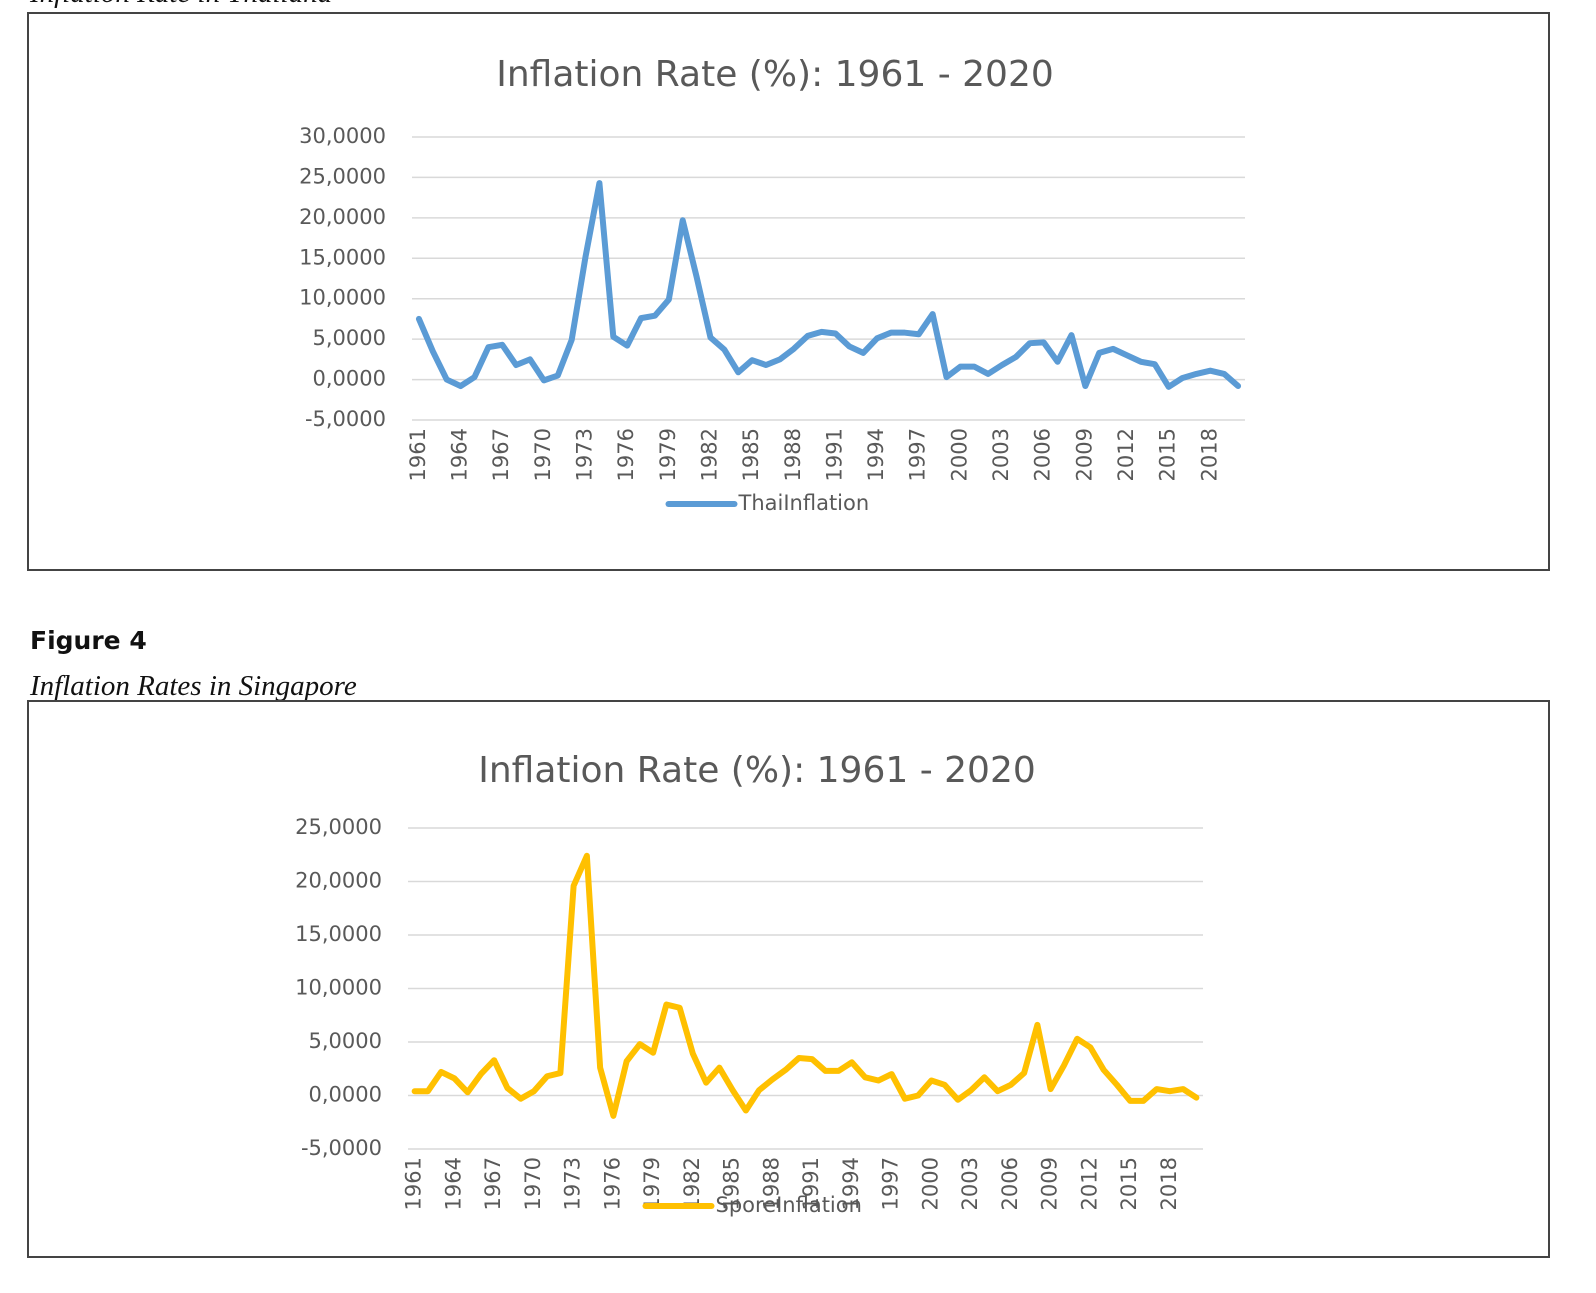 Image resolution: width=1596 pixels, height=1293 pixels. What do you see at coordinates (789, 1205) in the screenshot?
I see `legend-label: SporeInflation` at bounding box center [789, 1205].